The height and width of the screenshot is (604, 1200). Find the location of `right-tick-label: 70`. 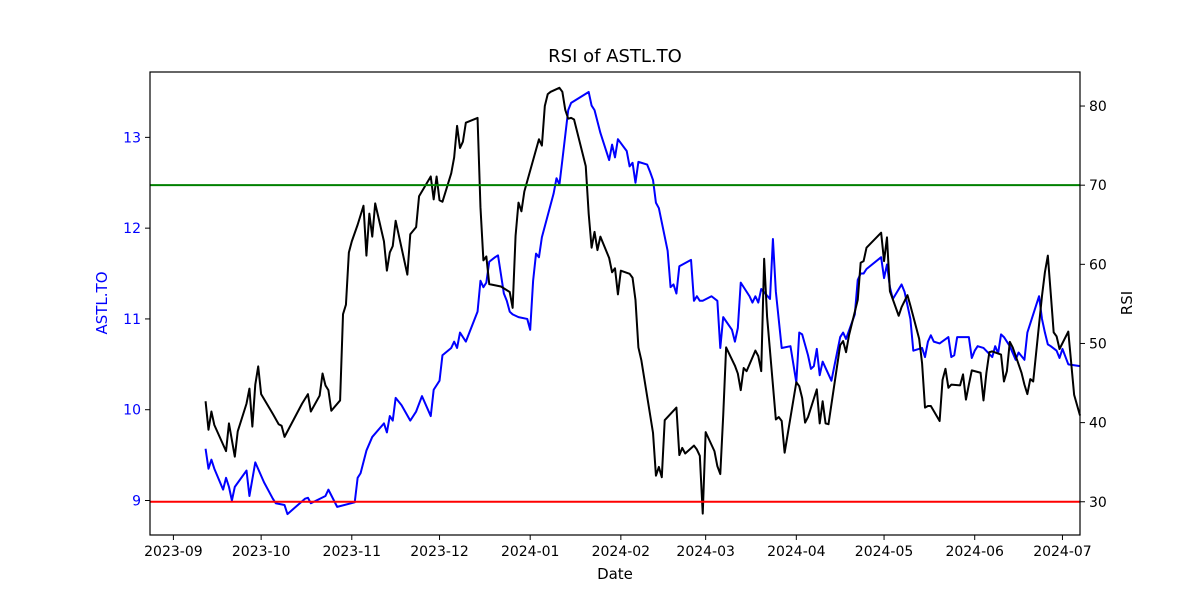

right-tick-label: 70 is located at coordinates (1098, 186).